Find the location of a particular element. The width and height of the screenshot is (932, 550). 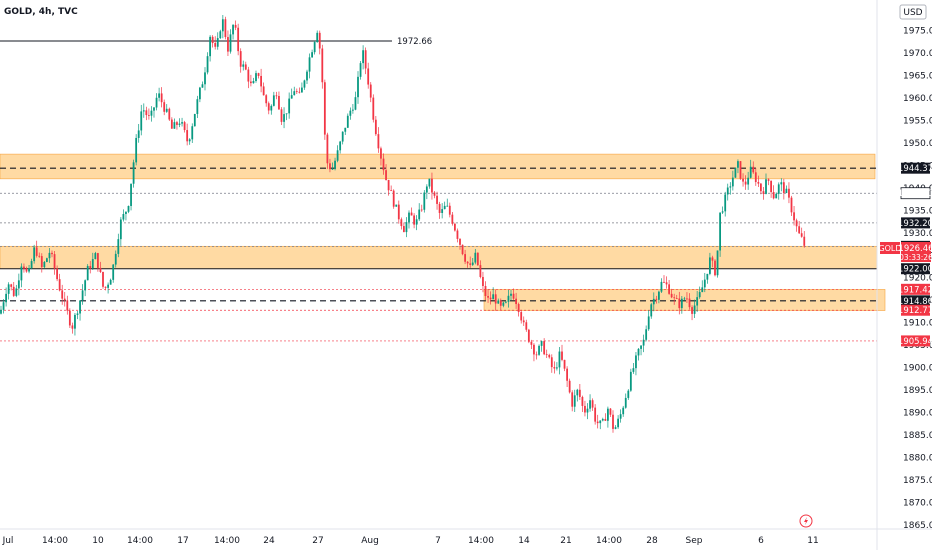

time-tick-label: 6 is located at coordinates (761, 541).